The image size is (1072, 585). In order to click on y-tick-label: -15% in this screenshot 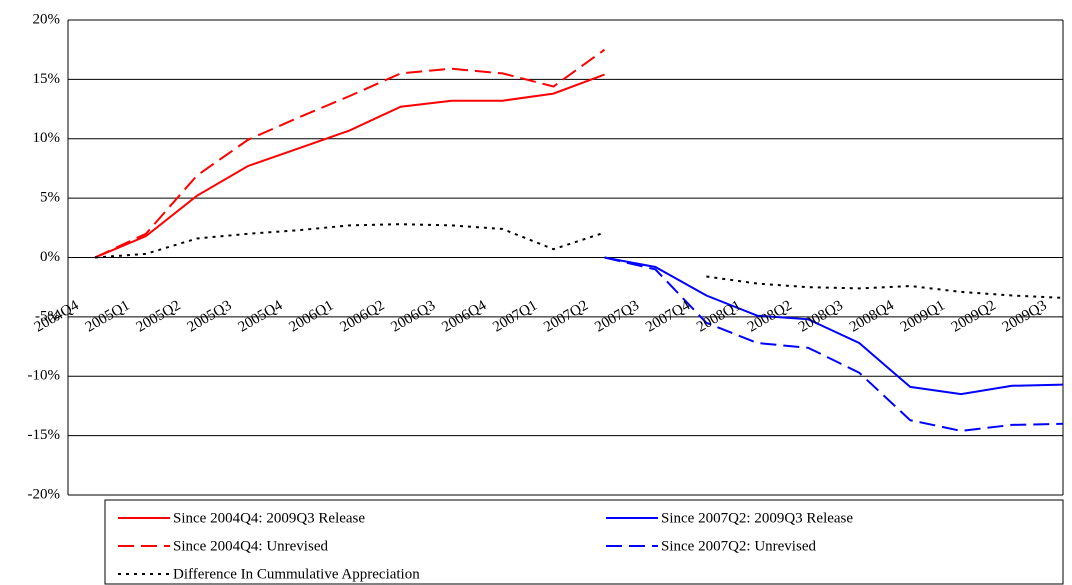, I will do `click(44, 435)`.